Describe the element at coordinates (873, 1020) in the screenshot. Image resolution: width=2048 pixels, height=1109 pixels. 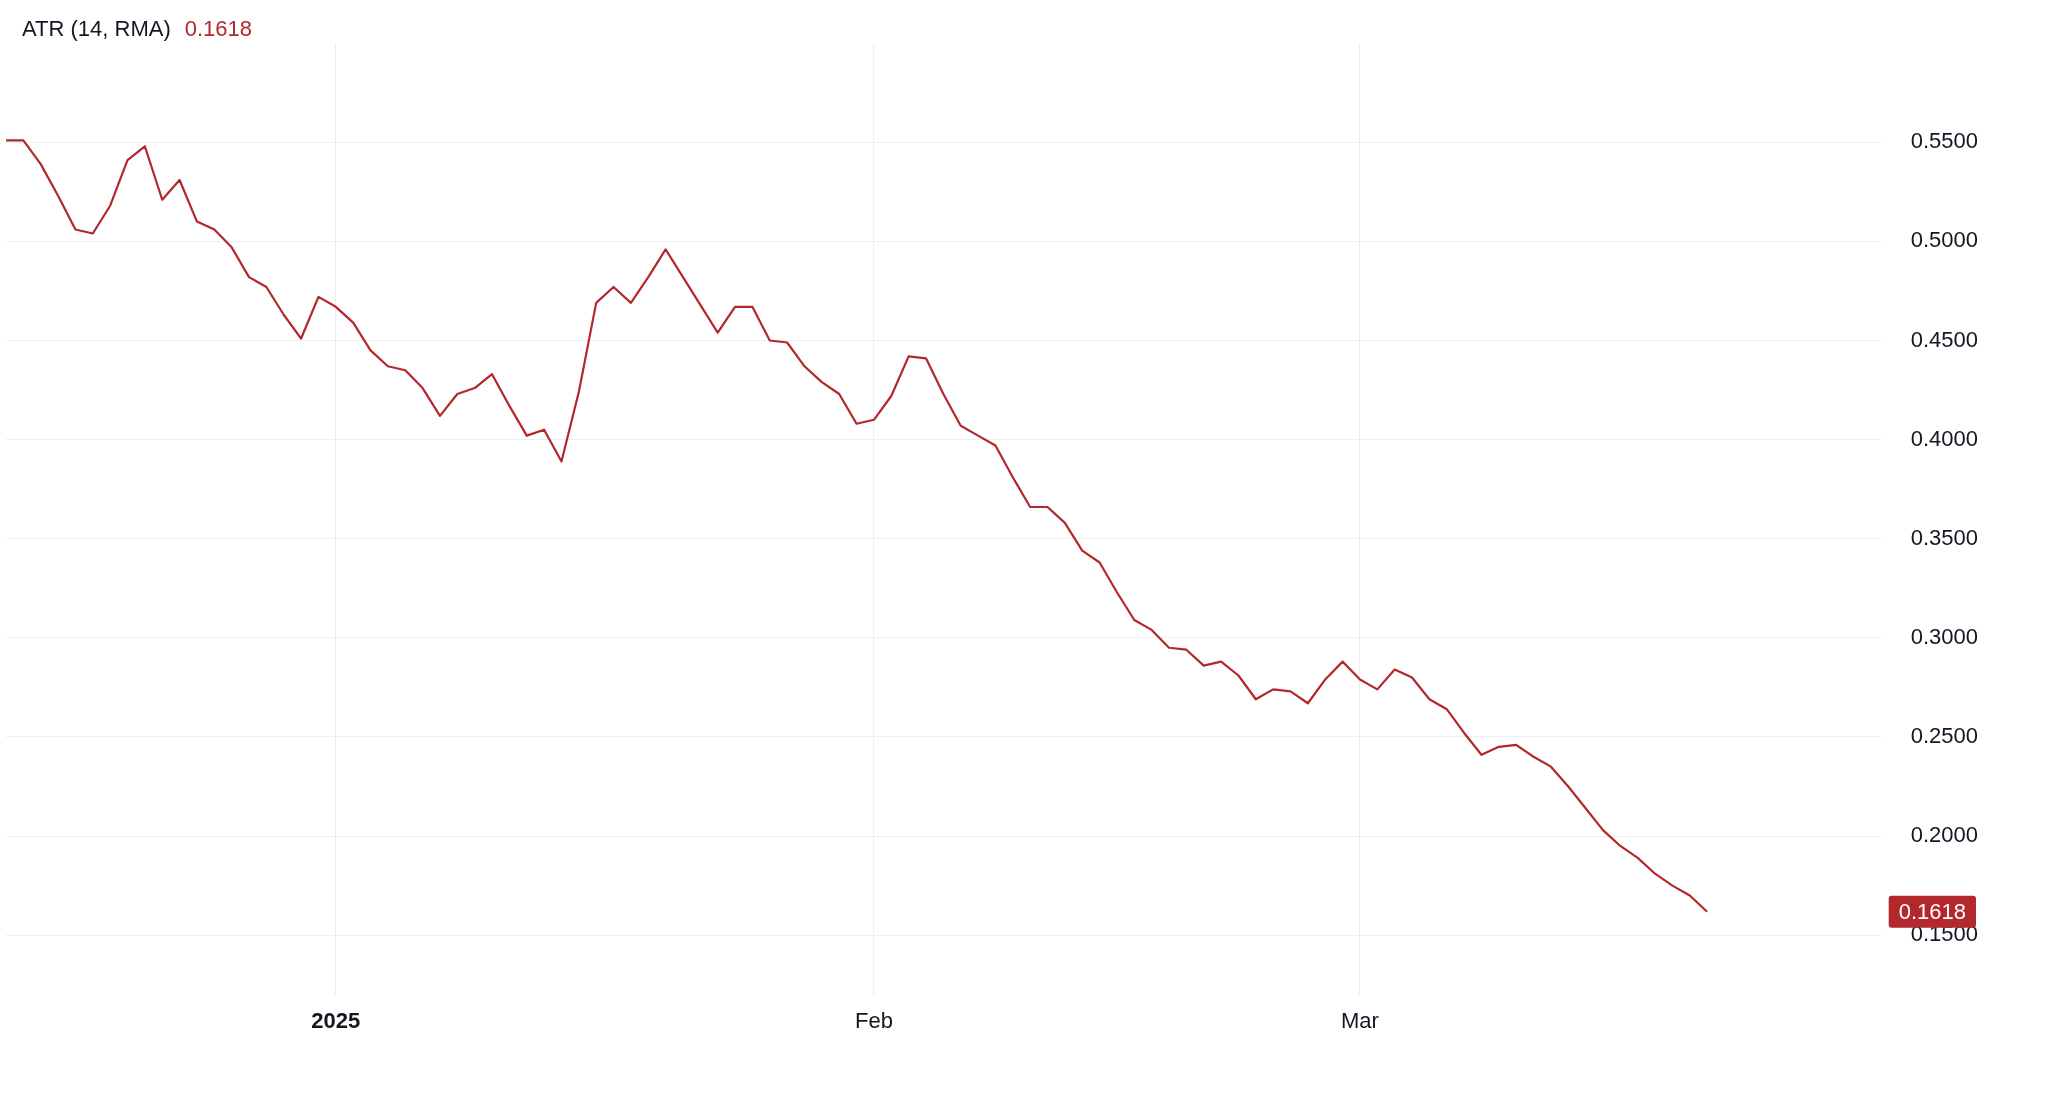
I see `x-tick-label: Feb` at that location.